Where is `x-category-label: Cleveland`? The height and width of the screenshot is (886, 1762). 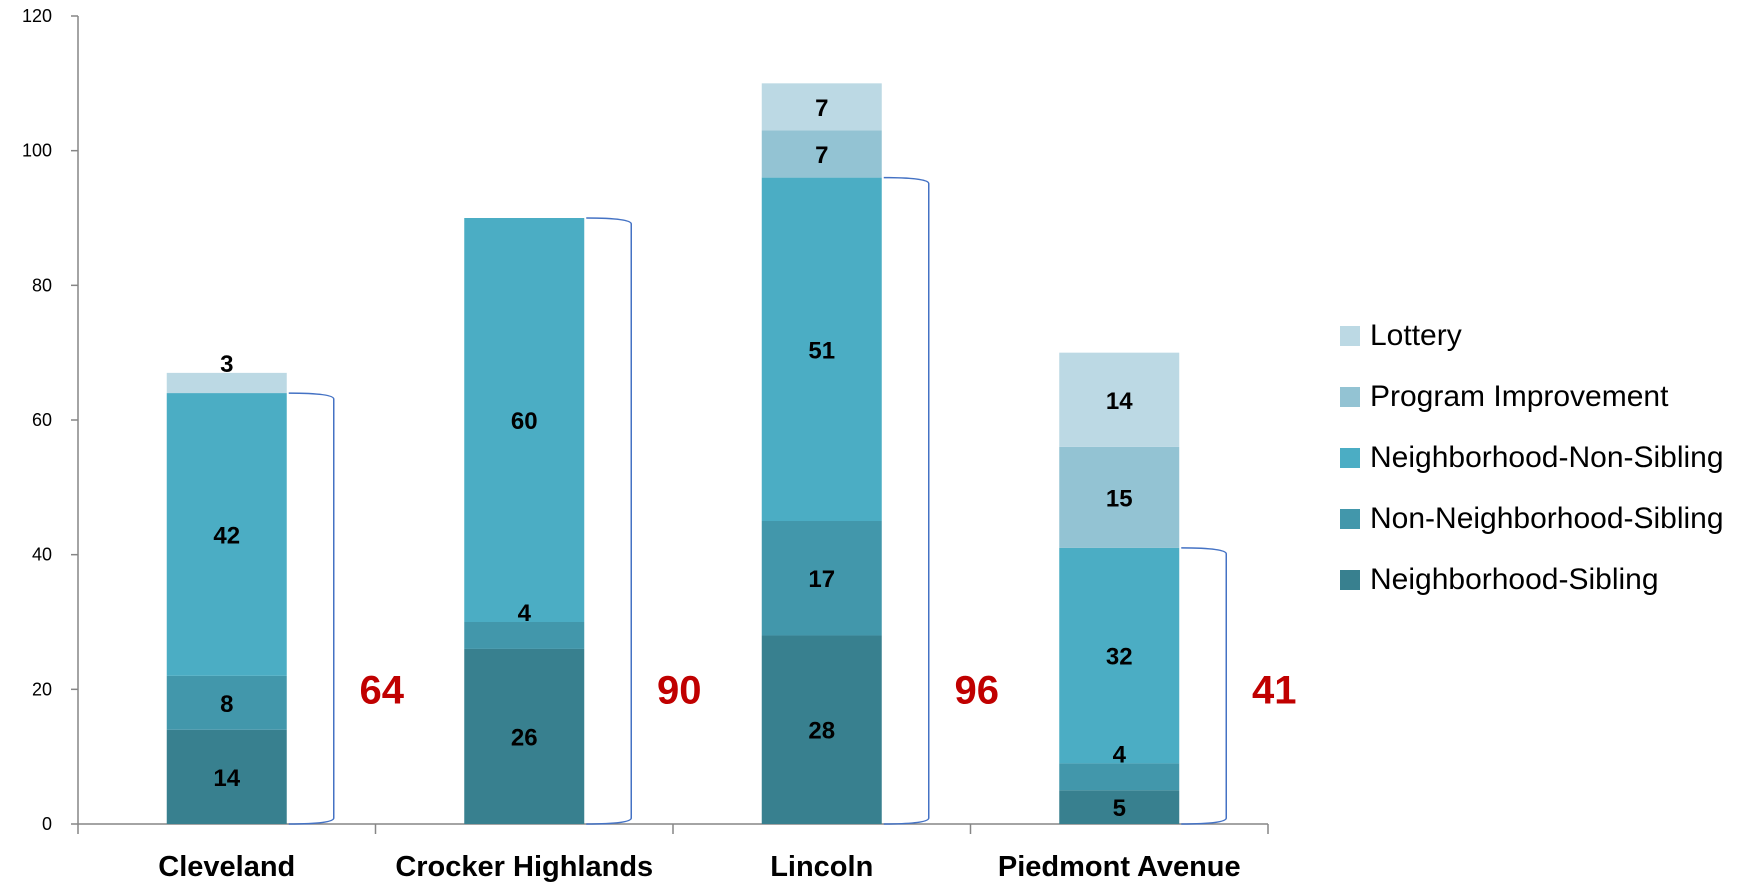
x-category-label: Cleveland is located at coordinates (226, 867).